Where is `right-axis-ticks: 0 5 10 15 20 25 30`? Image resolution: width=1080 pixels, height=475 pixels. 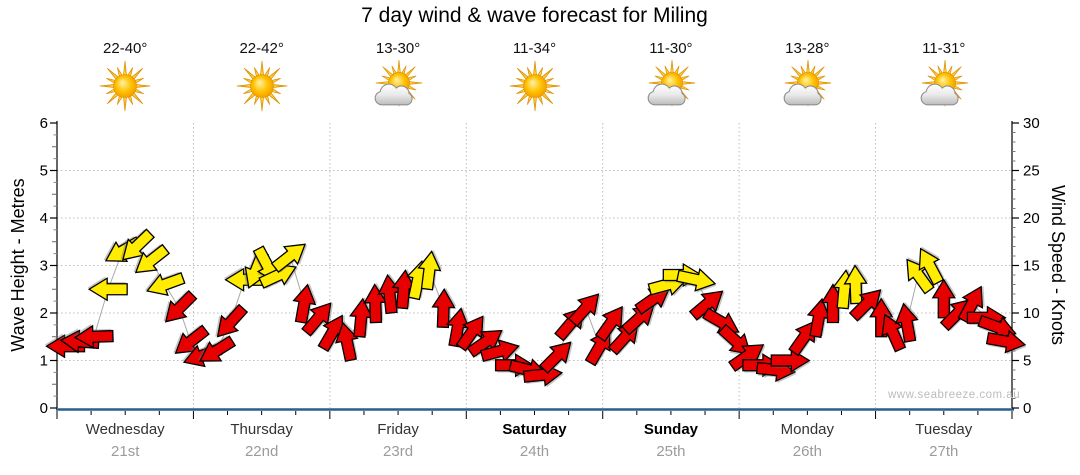
right-axis-ticks: 0 5 10 15 20 25 30 is located at coordinates (1026, 266).